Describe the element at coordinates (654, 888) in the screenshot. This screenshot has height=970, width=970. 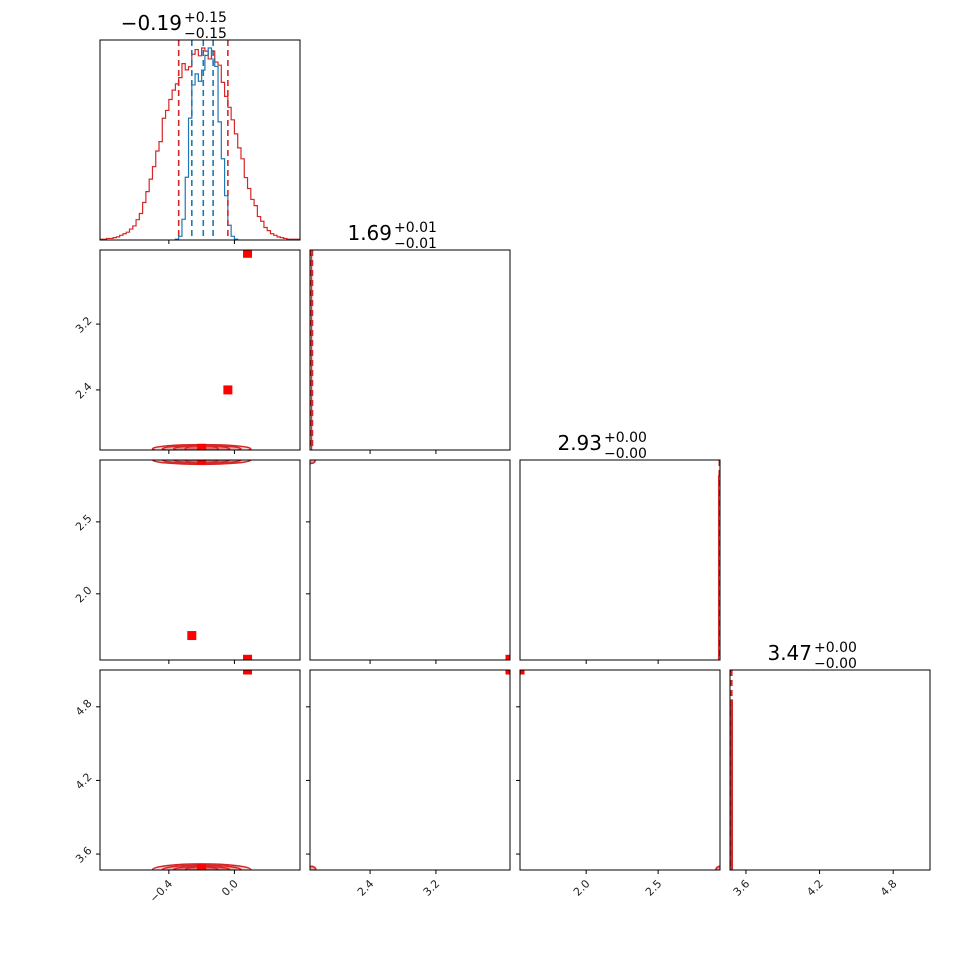
I see `x-tick-label: 2.5` at that location.